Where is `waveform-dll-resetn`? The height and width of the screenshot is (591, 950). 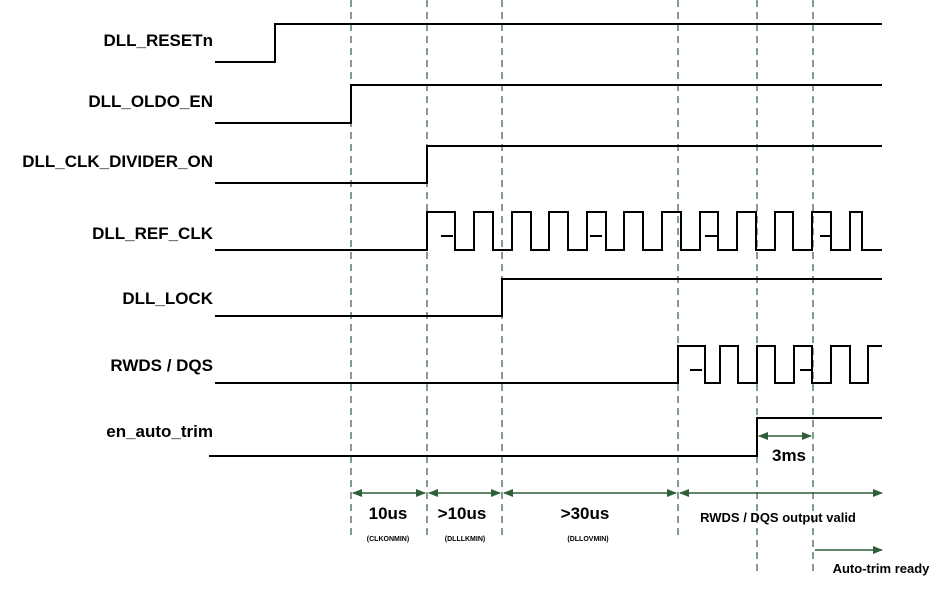 waveform-dll-resetn is located at coordinates (548, 43).